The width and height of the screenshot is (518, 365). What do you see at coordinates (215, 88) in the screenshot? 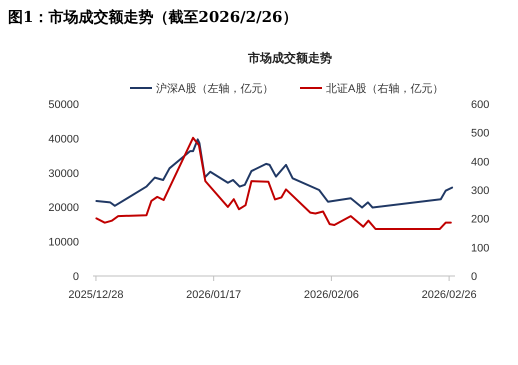
I see `legend-label: 沪深A股（左轴，亿元）` at bounding box center [215, 88].